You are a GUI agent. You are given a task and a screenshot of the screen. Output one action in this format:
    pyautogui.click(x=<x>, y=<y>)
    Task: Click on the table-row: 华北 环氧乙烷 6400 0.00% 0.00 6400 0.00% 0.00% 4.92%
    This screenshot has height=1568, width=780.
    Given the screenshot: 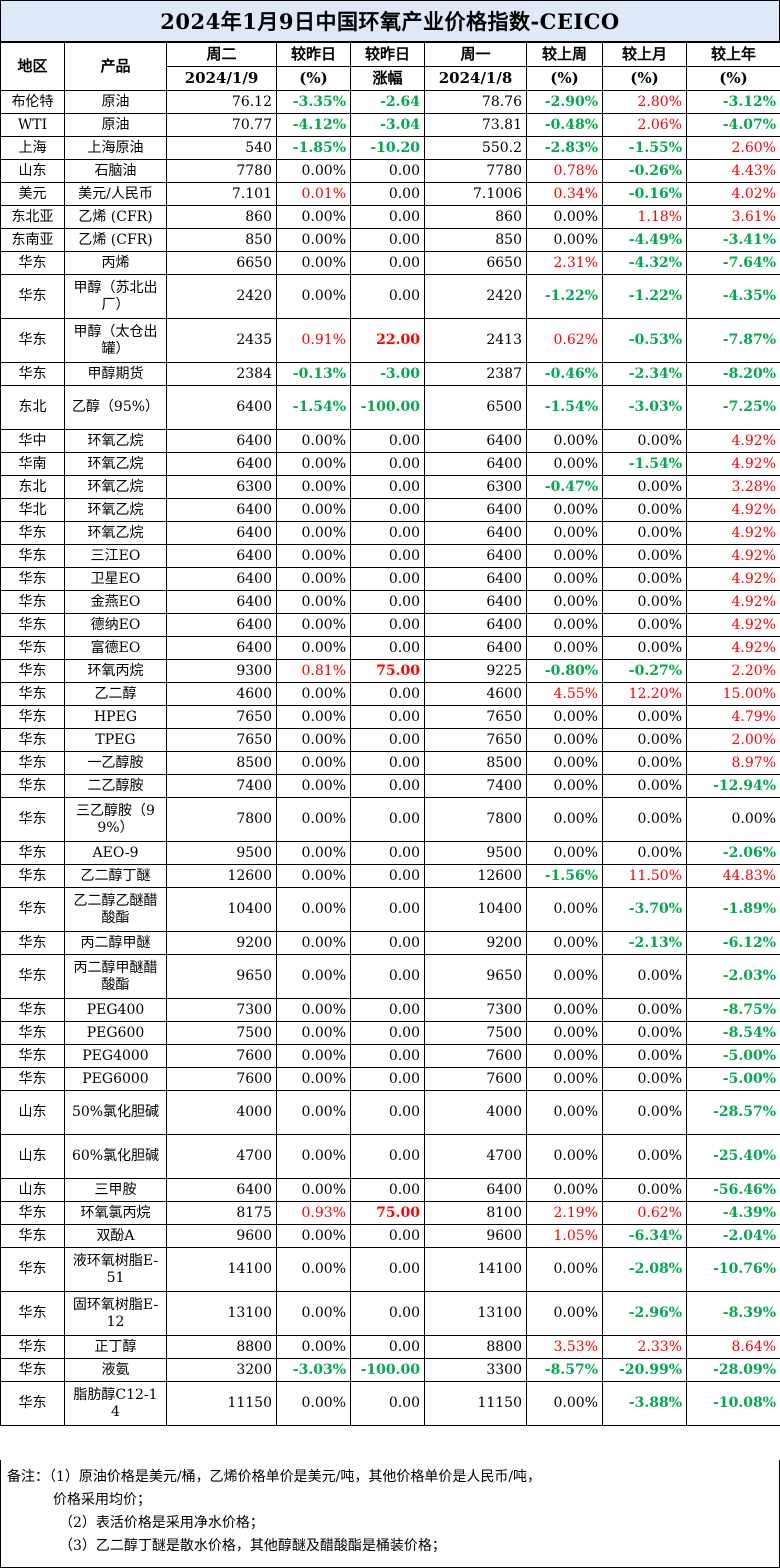 What is the action you would take?
    pyautogui.click(x=390, y=510)
    